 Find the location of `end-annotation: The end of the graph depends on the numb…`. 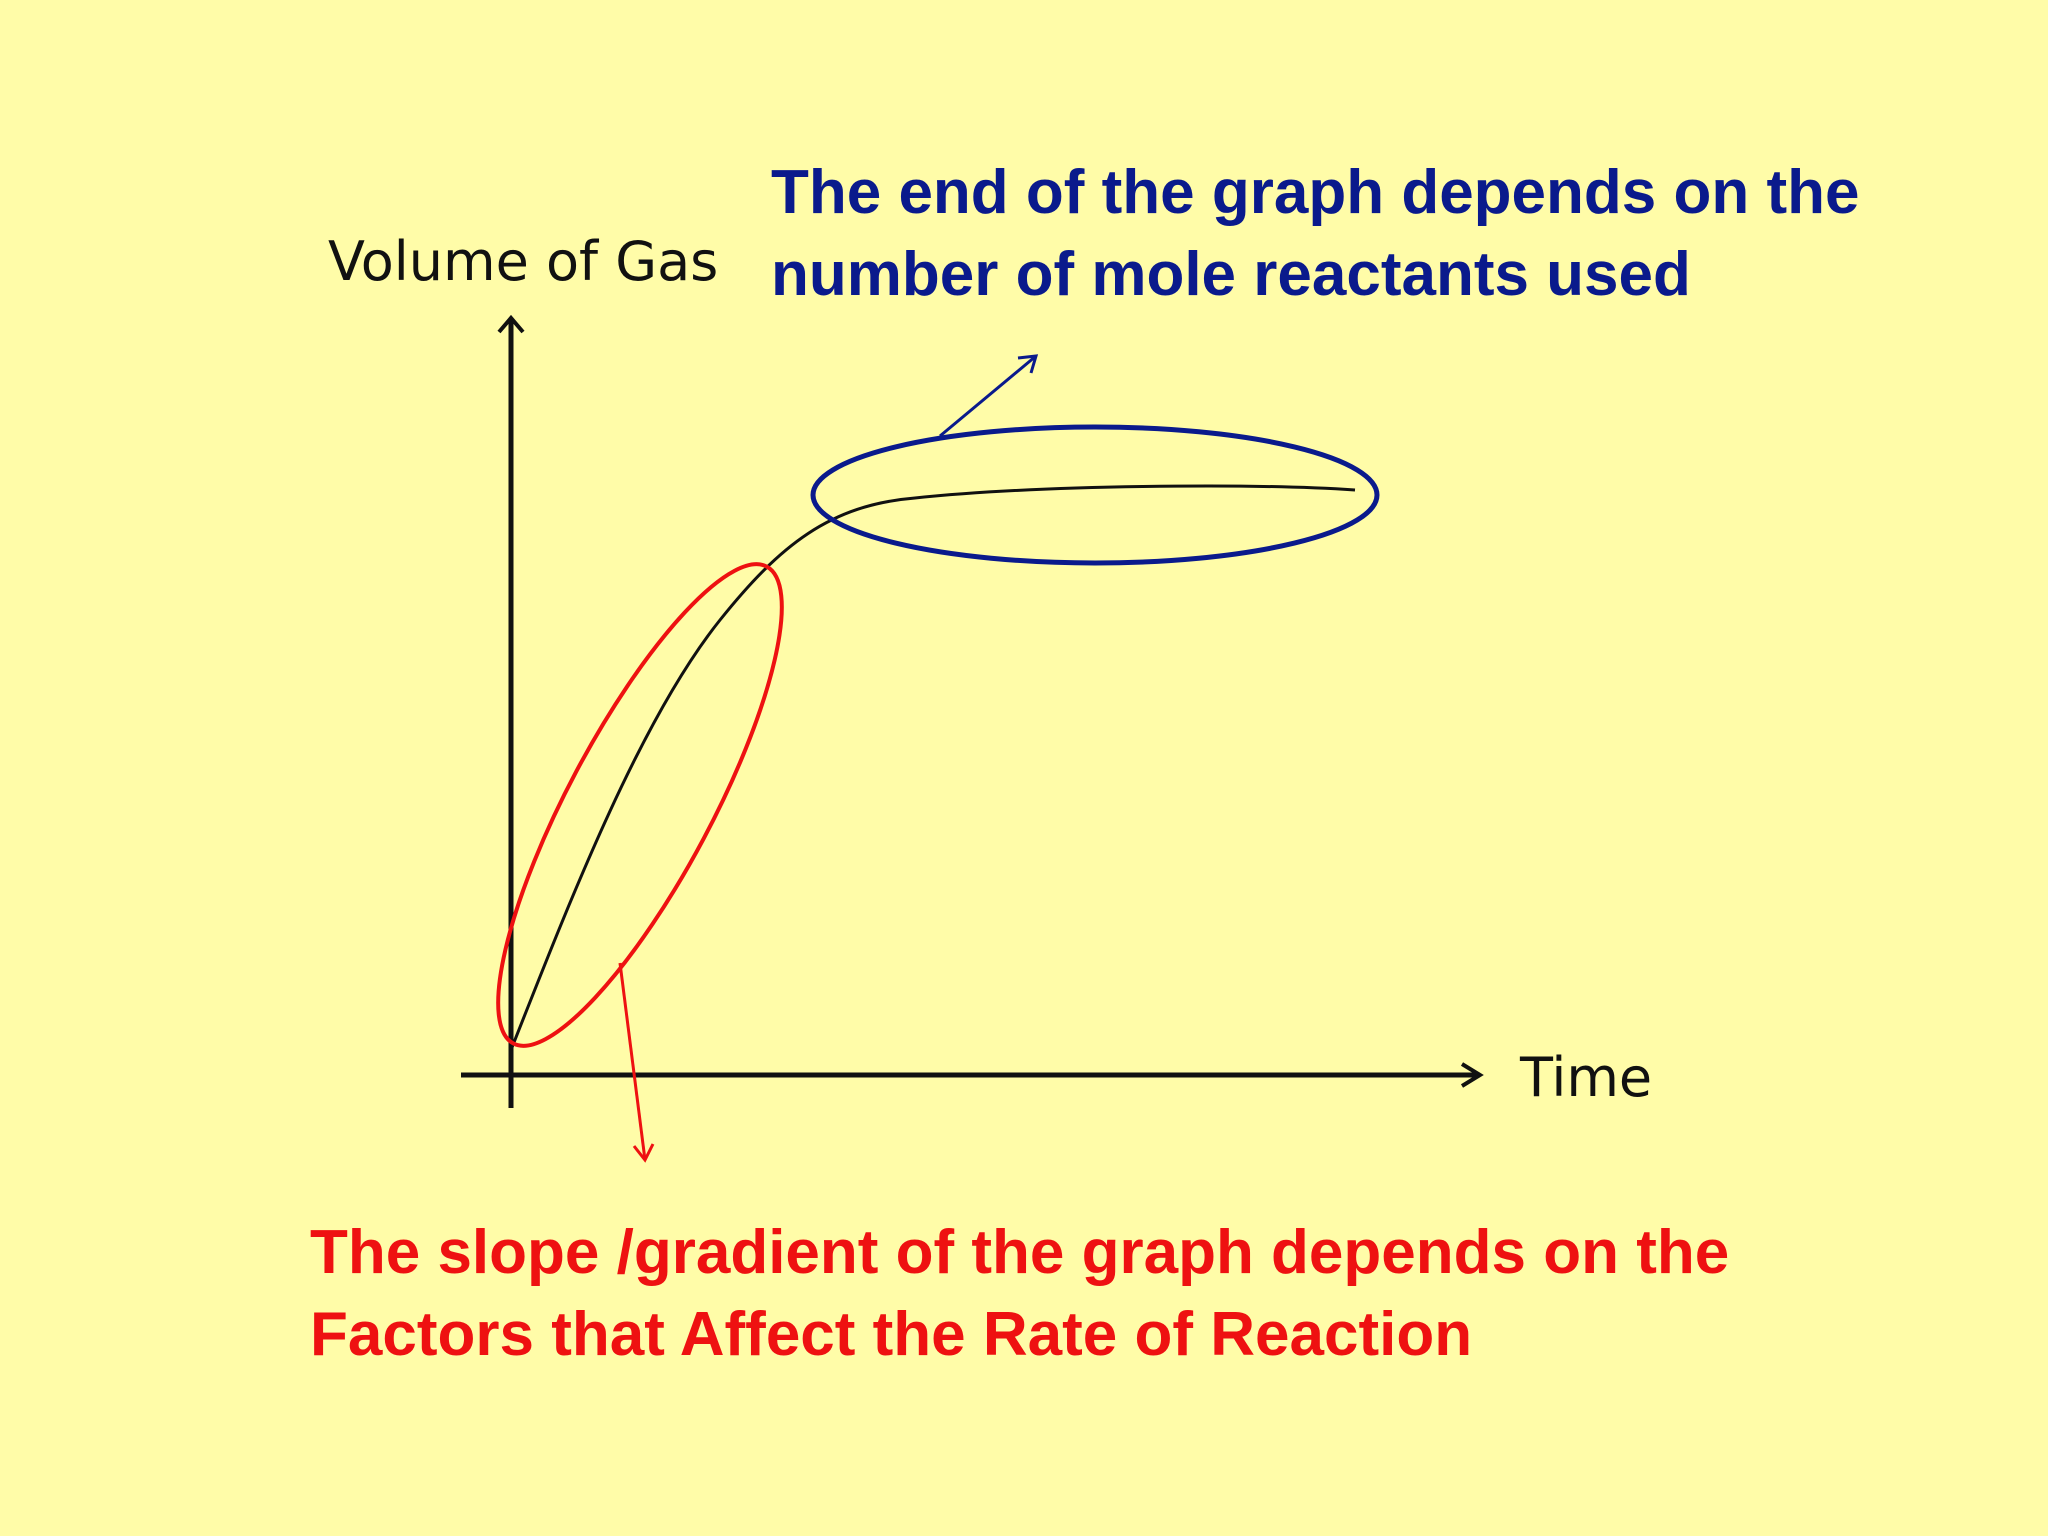

end-annotation: The end of the graph depends on the numb… is located at coordinates (1315, 234).